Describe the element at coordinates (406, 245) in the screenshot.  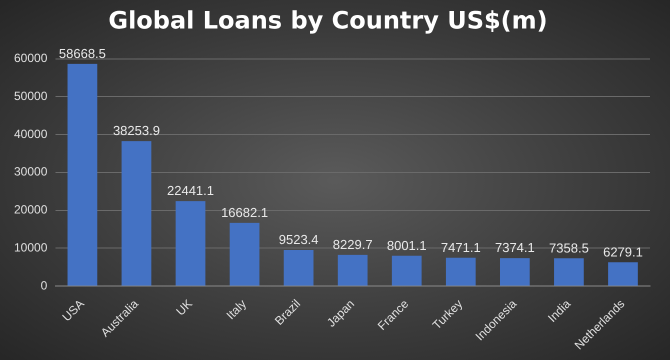
I see `data-label: 8001.1` at that location.